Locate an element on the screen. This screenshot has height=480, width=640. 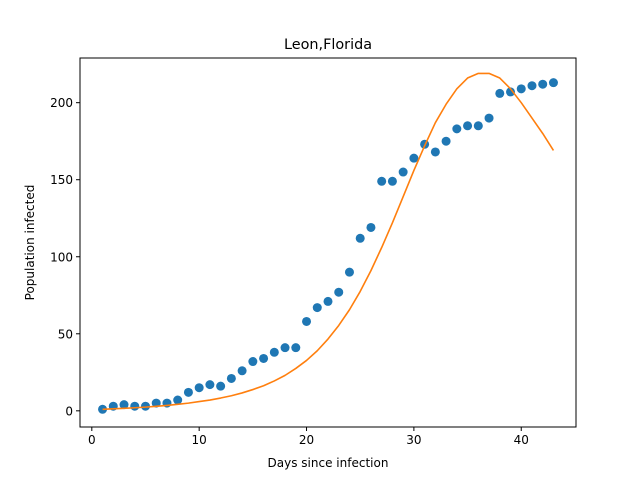
y-axis: 0 50 100 150 200 is located at coordinates (65, 257).